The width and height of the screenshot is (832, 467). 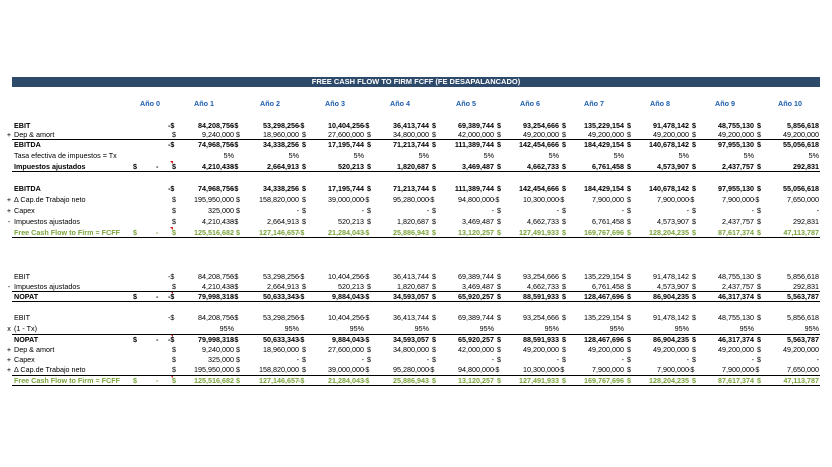 I want to click on row-top-border, so click(x=416, y=375).